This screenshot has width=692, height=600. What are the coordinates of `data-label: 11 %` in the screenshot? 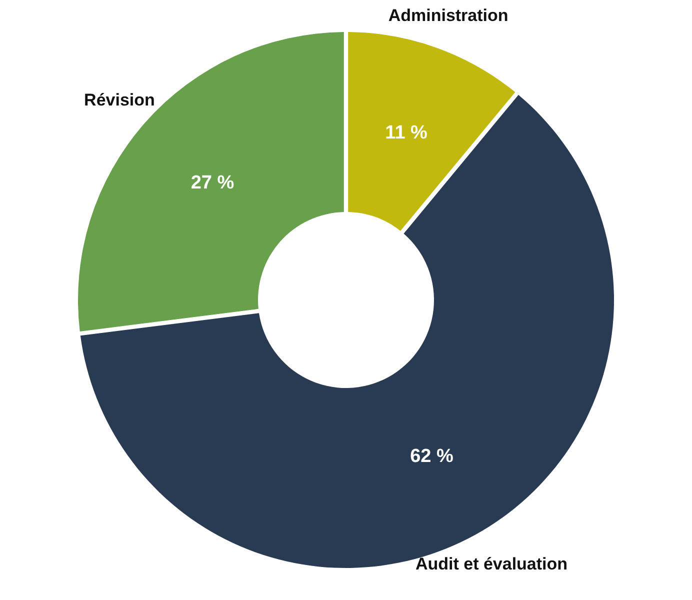 It's located at (406, 133).